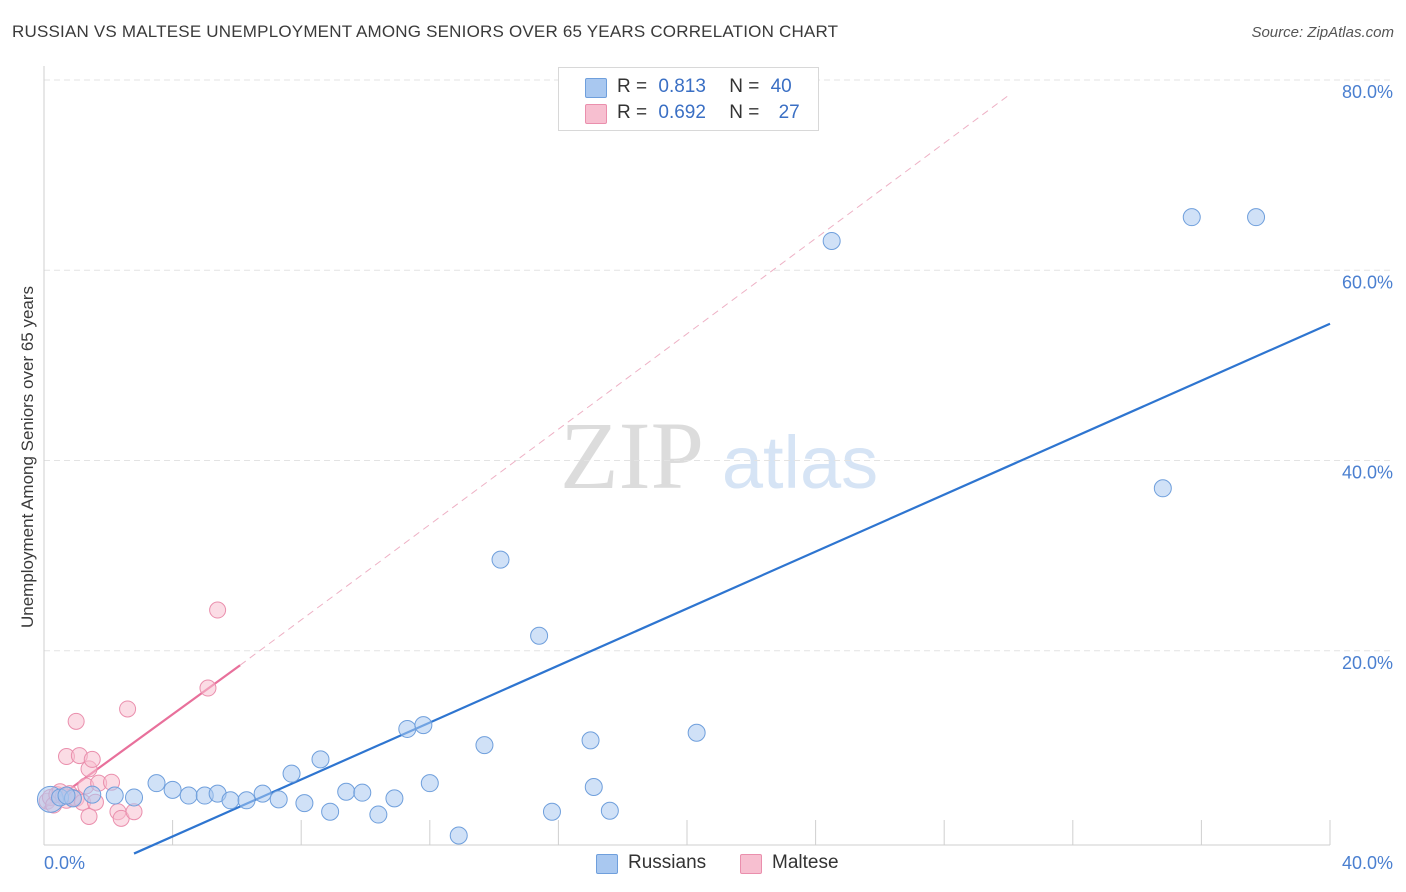  What do you see at coordinates (1367, 473) in the screenshot?
I see `y-tick-label: 40.0%` at bounding box center [1367, 473].